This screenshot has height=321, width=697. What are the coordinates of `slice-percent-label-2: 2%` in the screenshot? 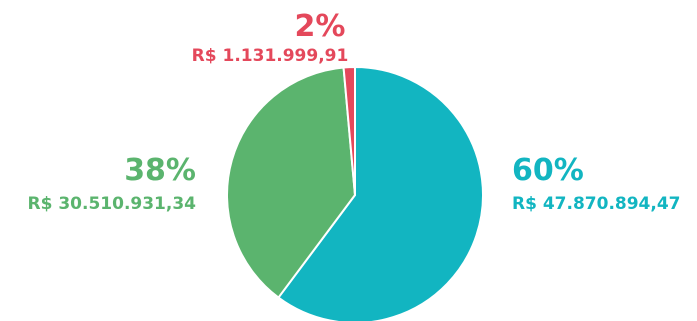 It's located at (320, 26).